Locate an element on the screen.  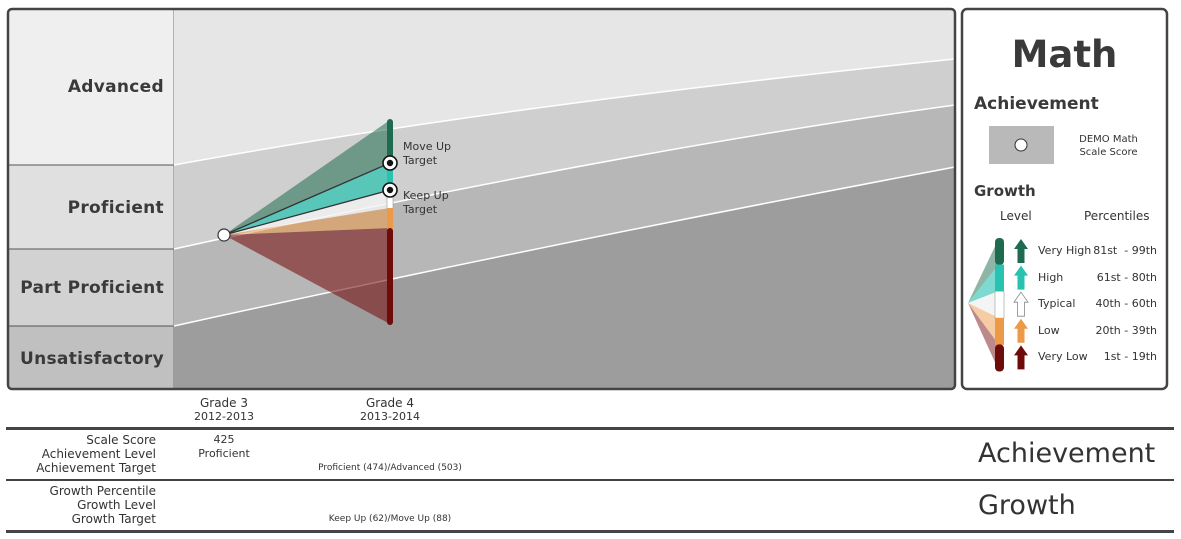
level-label-advanced: Advanced is located at coordinates (115, 87).